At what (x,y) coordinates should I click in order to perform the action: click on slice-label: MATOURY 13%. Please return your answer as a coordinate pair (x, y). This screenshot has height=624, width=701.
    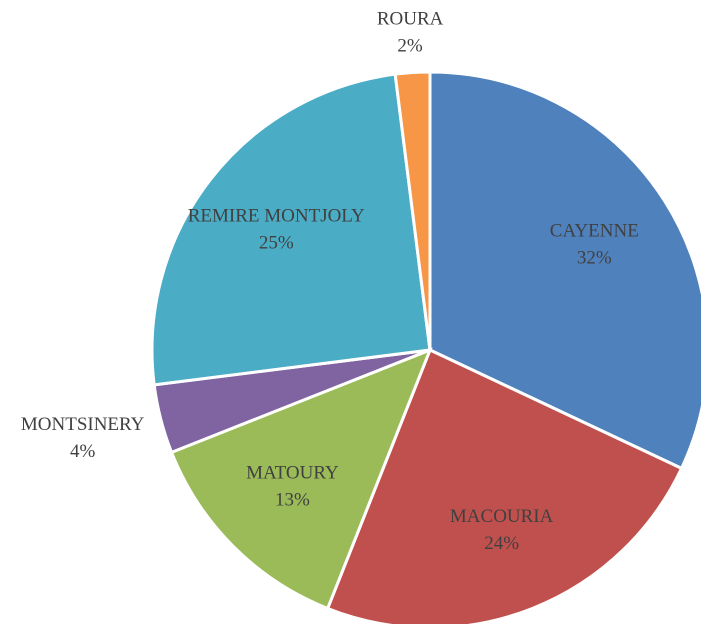
    Looking at the image, I should click on (292, 487).